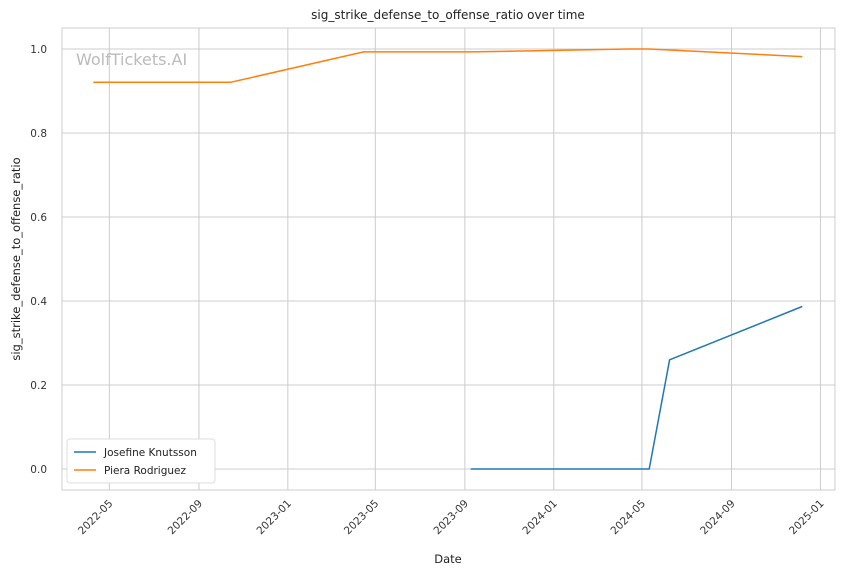 The height and width of the screenshot is (575, 845). What do you see at coordinates (131, 59) in the screenshot?
I see `watermark: WolfTickets.AI` at bounding box center [131, 59].